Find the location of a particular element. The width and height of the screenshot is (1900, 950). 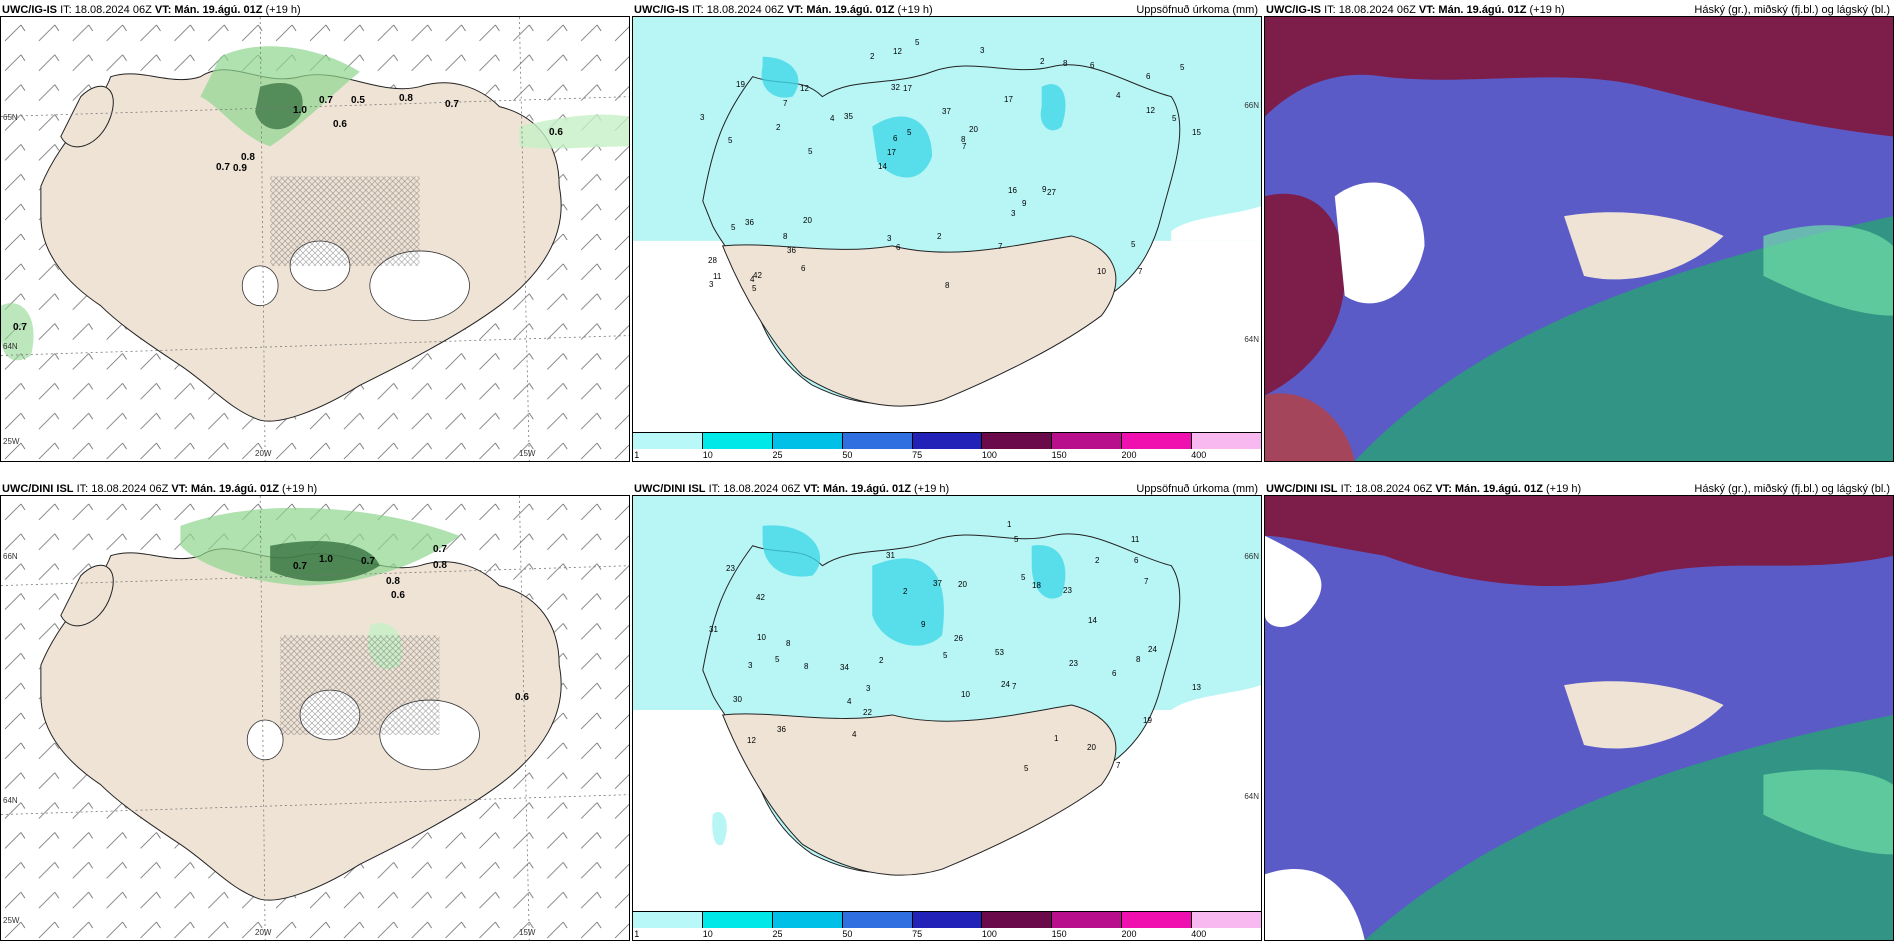

colorbar-tick-label: 200 is located at coordinates (1129, 455).